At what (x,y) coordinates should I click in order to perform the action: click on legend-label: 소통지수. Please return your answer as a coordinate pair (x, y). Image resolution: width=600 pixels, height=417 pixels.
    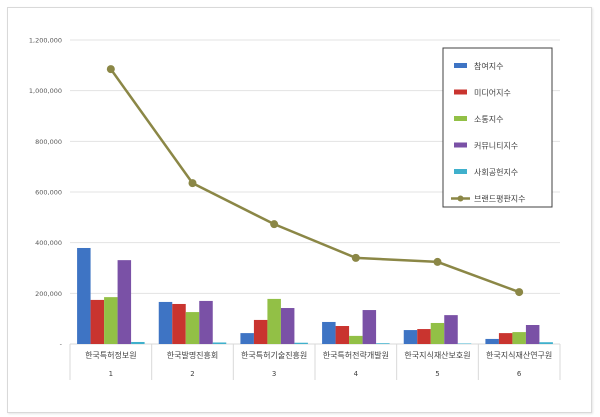
    Looking at the image, I should click on (488, 119).